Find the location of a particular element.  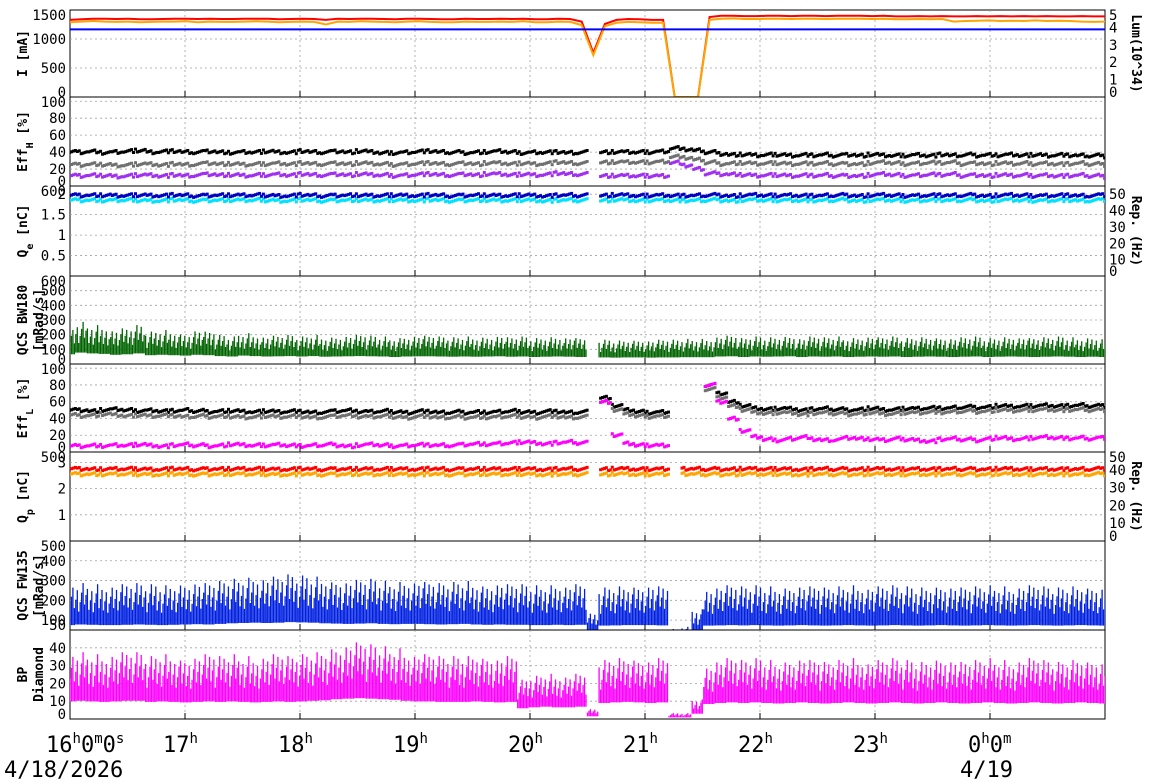

y2-tick-label: 3 is located at coordinates (1113, 46).